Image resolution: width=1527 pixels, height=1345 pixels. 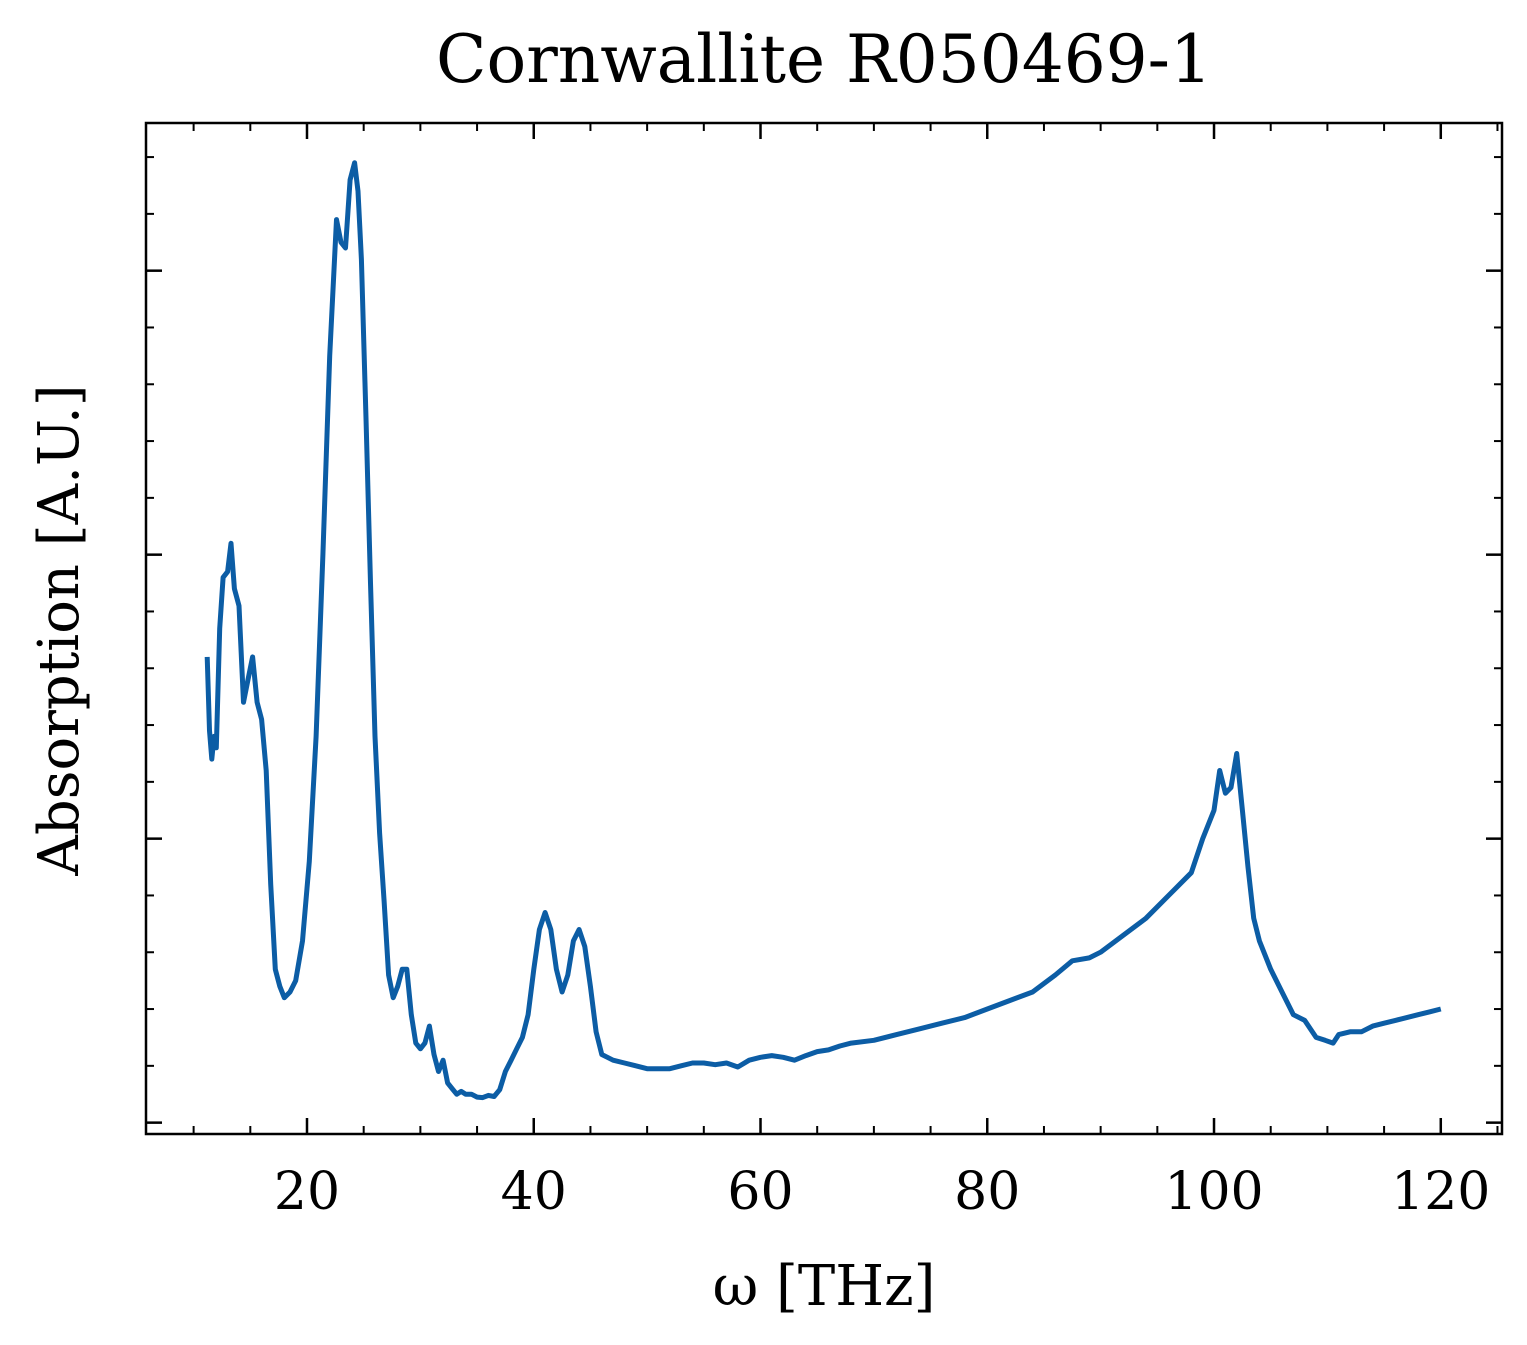 I want to click on x-tick-label: 60, so click(x=760, y=1192).